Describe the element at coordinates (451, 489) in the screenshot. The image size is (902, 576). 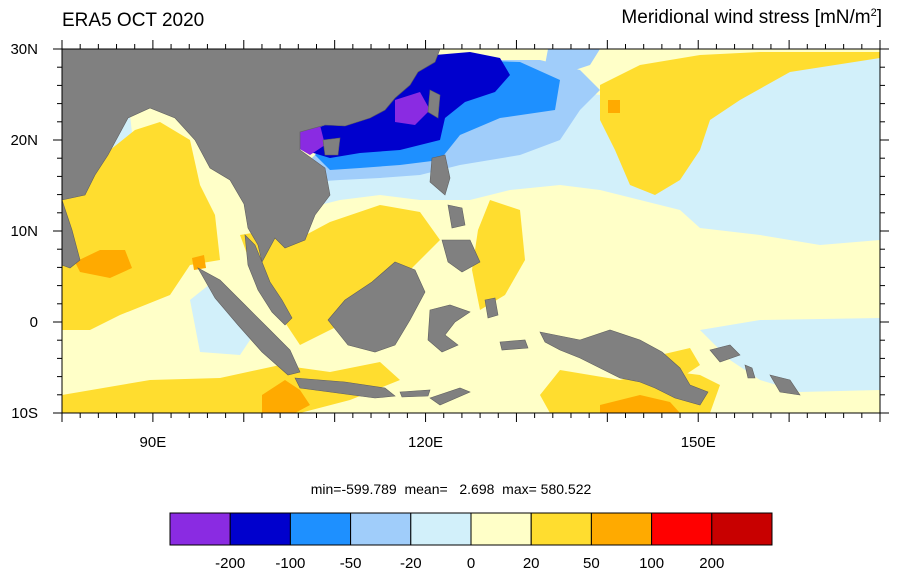
I see `stats-summary: min=-599.789 mean= 2.698 max= 580.522` at that location.